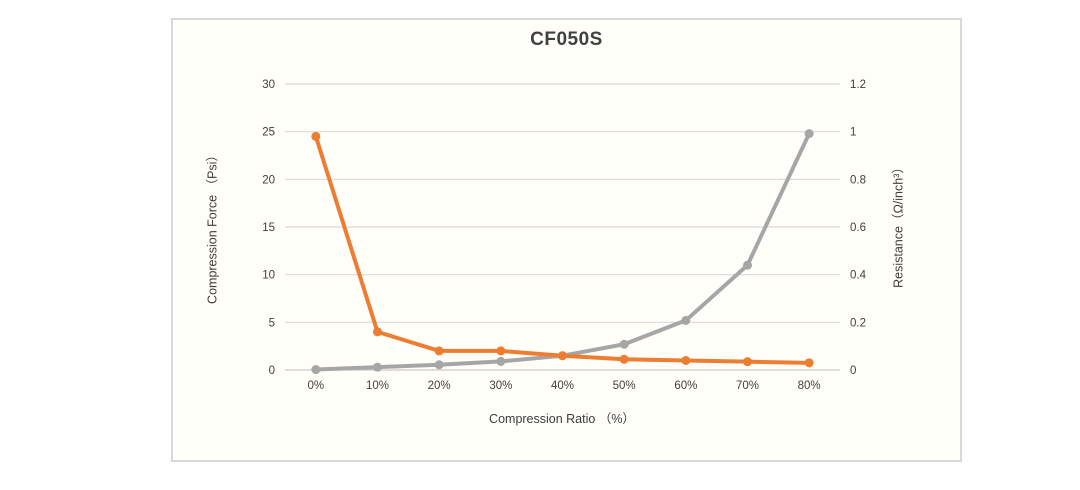 This screenshot has height=490, width=1080. What do you see at coordinates (562, 386) in the screenshot?
I see `x-axis-tick-label: 40%` at bounding box center [562, 386].